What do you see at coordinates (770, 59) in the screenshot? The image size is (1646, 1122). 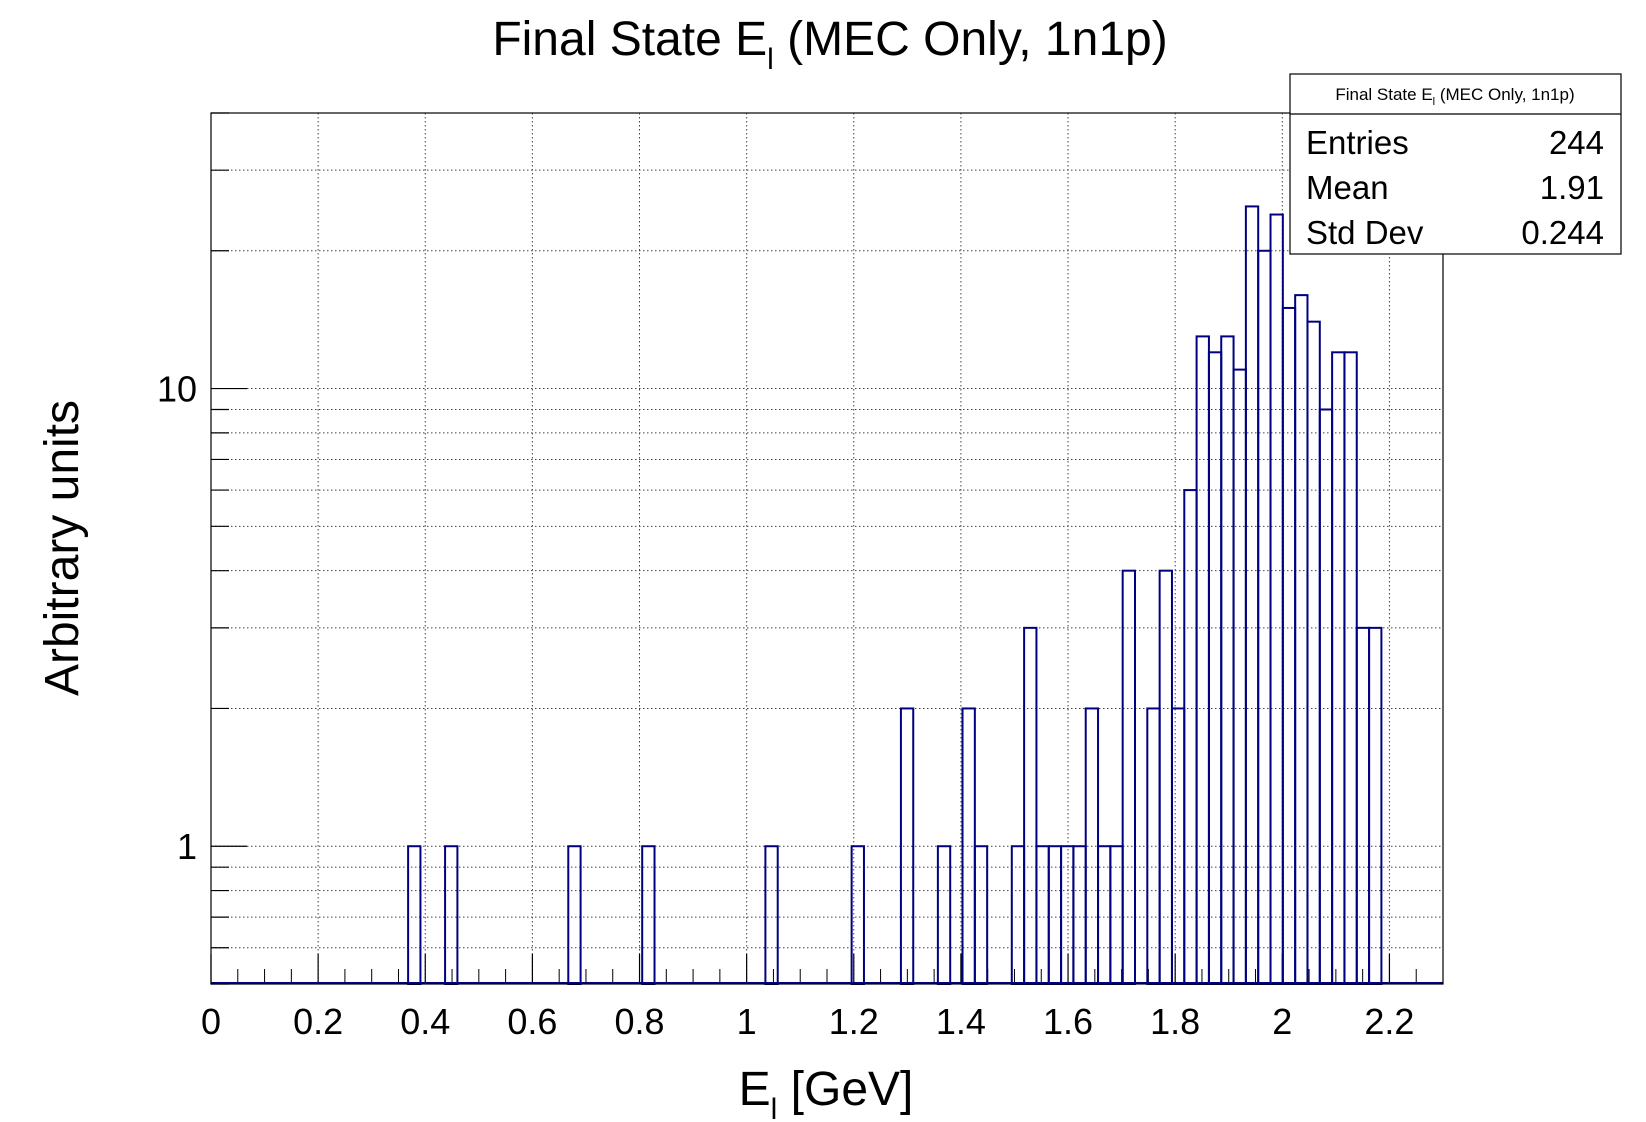 I see `chart-title-subscript: l` at bounding box center [770, 59].